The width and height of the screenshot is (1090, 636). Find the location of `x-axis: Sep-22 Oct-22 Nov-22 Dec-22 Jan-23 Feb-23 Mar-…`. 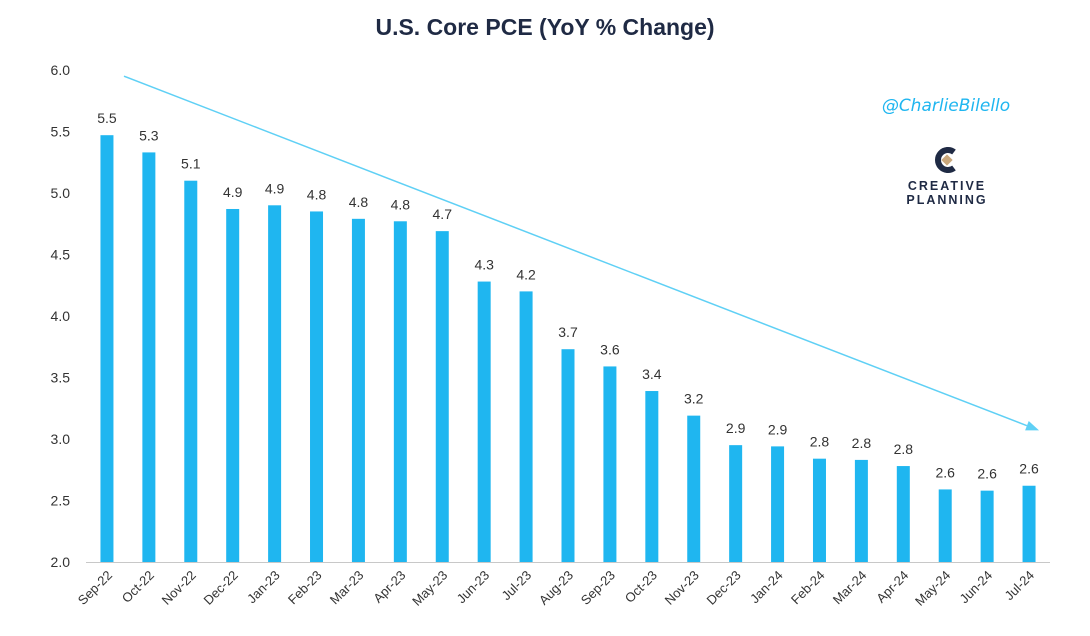

x-axis: Sep-22 Oct-22 Nov-22 Dec-22 Jan-23 Feb-23 Mar-… is located at coordinates (562, 585).